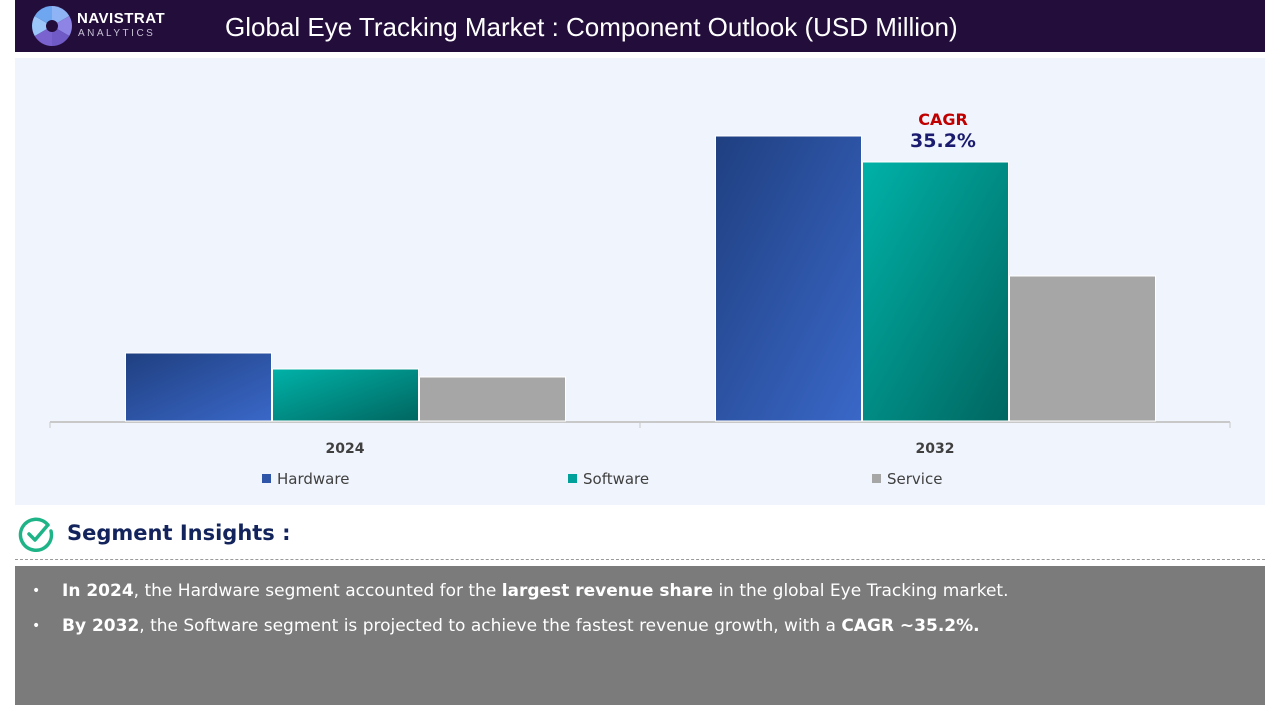  Describe the element at coordinates (1082, 348) in the screenshot. I see `bar-service-2032` at that location.